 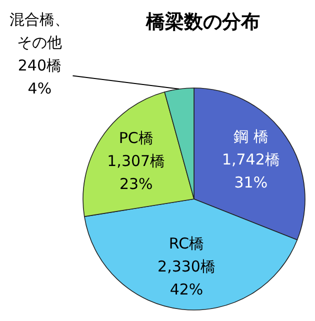 I want to click on chart-title: 橋梁数の分布, so click(x=202, y=22).